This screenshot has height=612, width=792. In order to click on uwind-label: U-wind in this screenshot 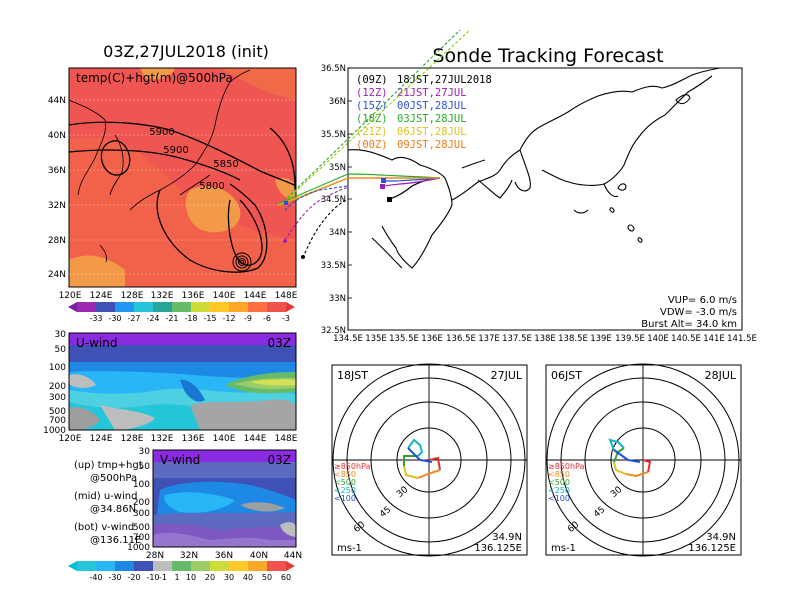, I will do `click(96, 343)`.